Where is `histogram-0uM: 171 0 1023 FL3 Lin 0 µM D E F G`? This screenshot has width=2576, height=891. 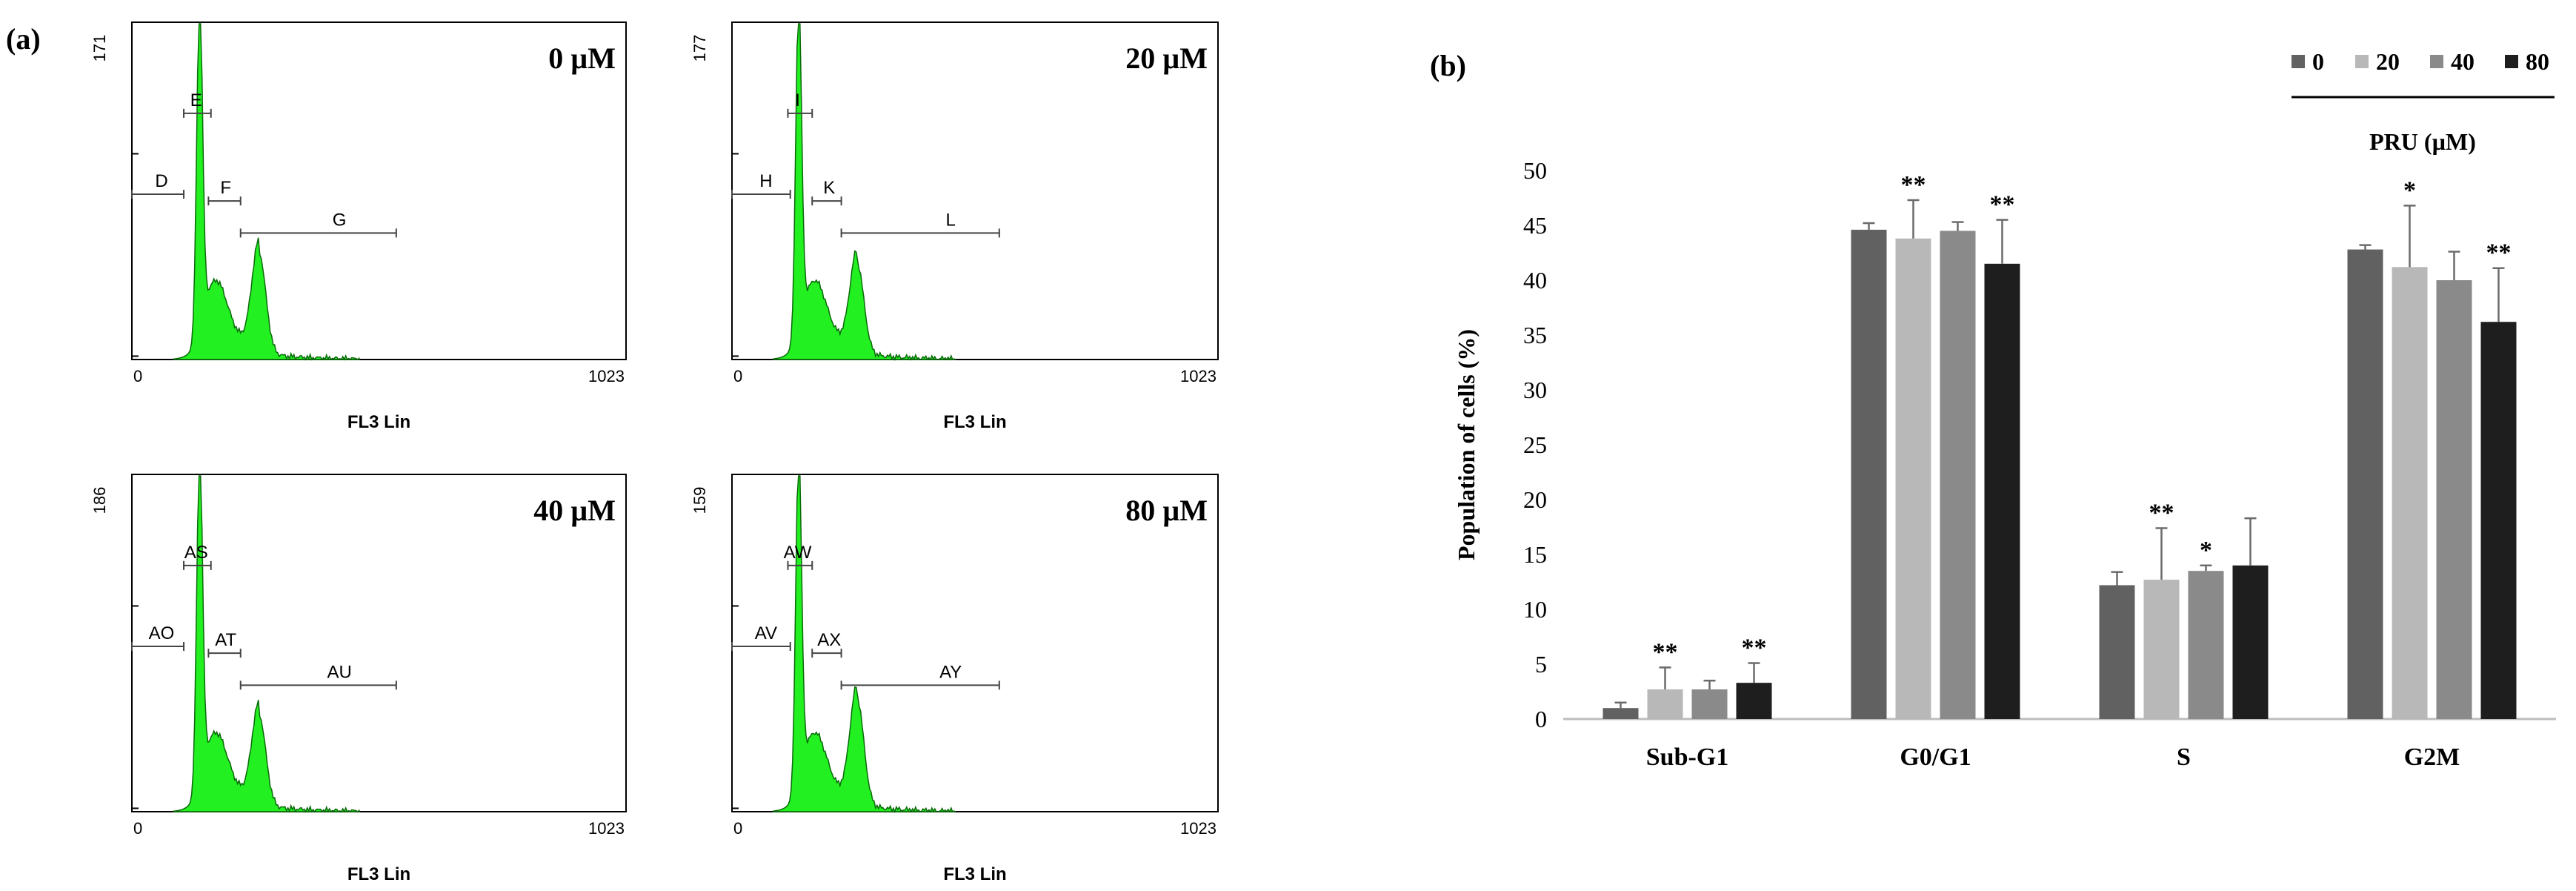
histogram-0uM: 171 0 1023 FL3 Lin 0 µM D E F G is located at coordinates (358, 226).